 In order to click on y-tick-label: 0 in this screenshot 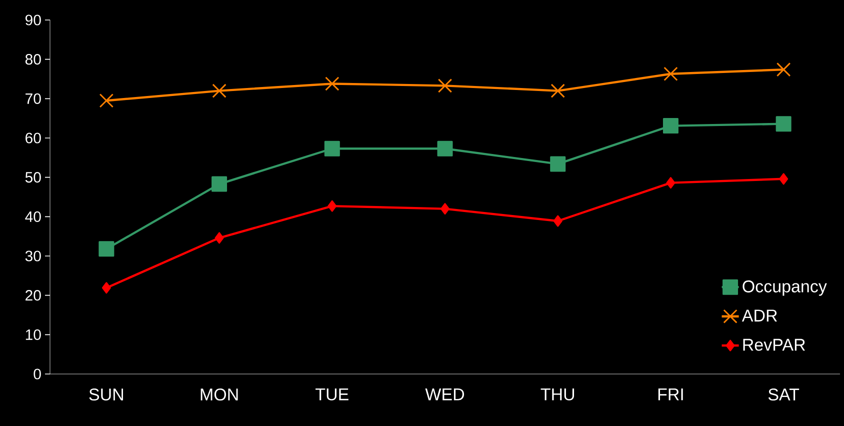, I will do `click(37, 374)`.